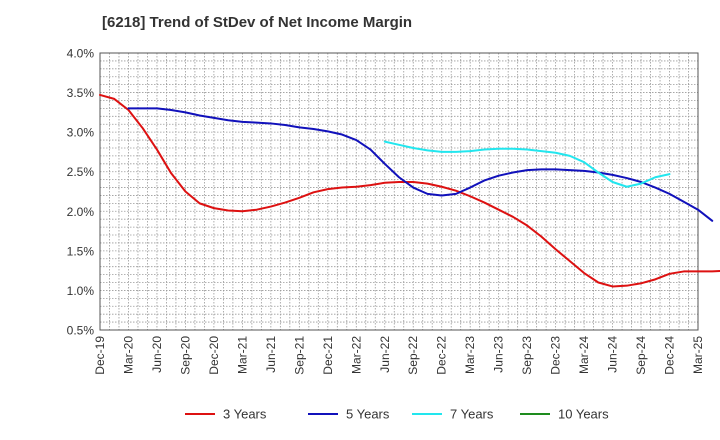 The image size is (720, 440). Describe the element at coordinates (472, 414) in the screenshot. I see `legend-label: 7 Years` at that location.